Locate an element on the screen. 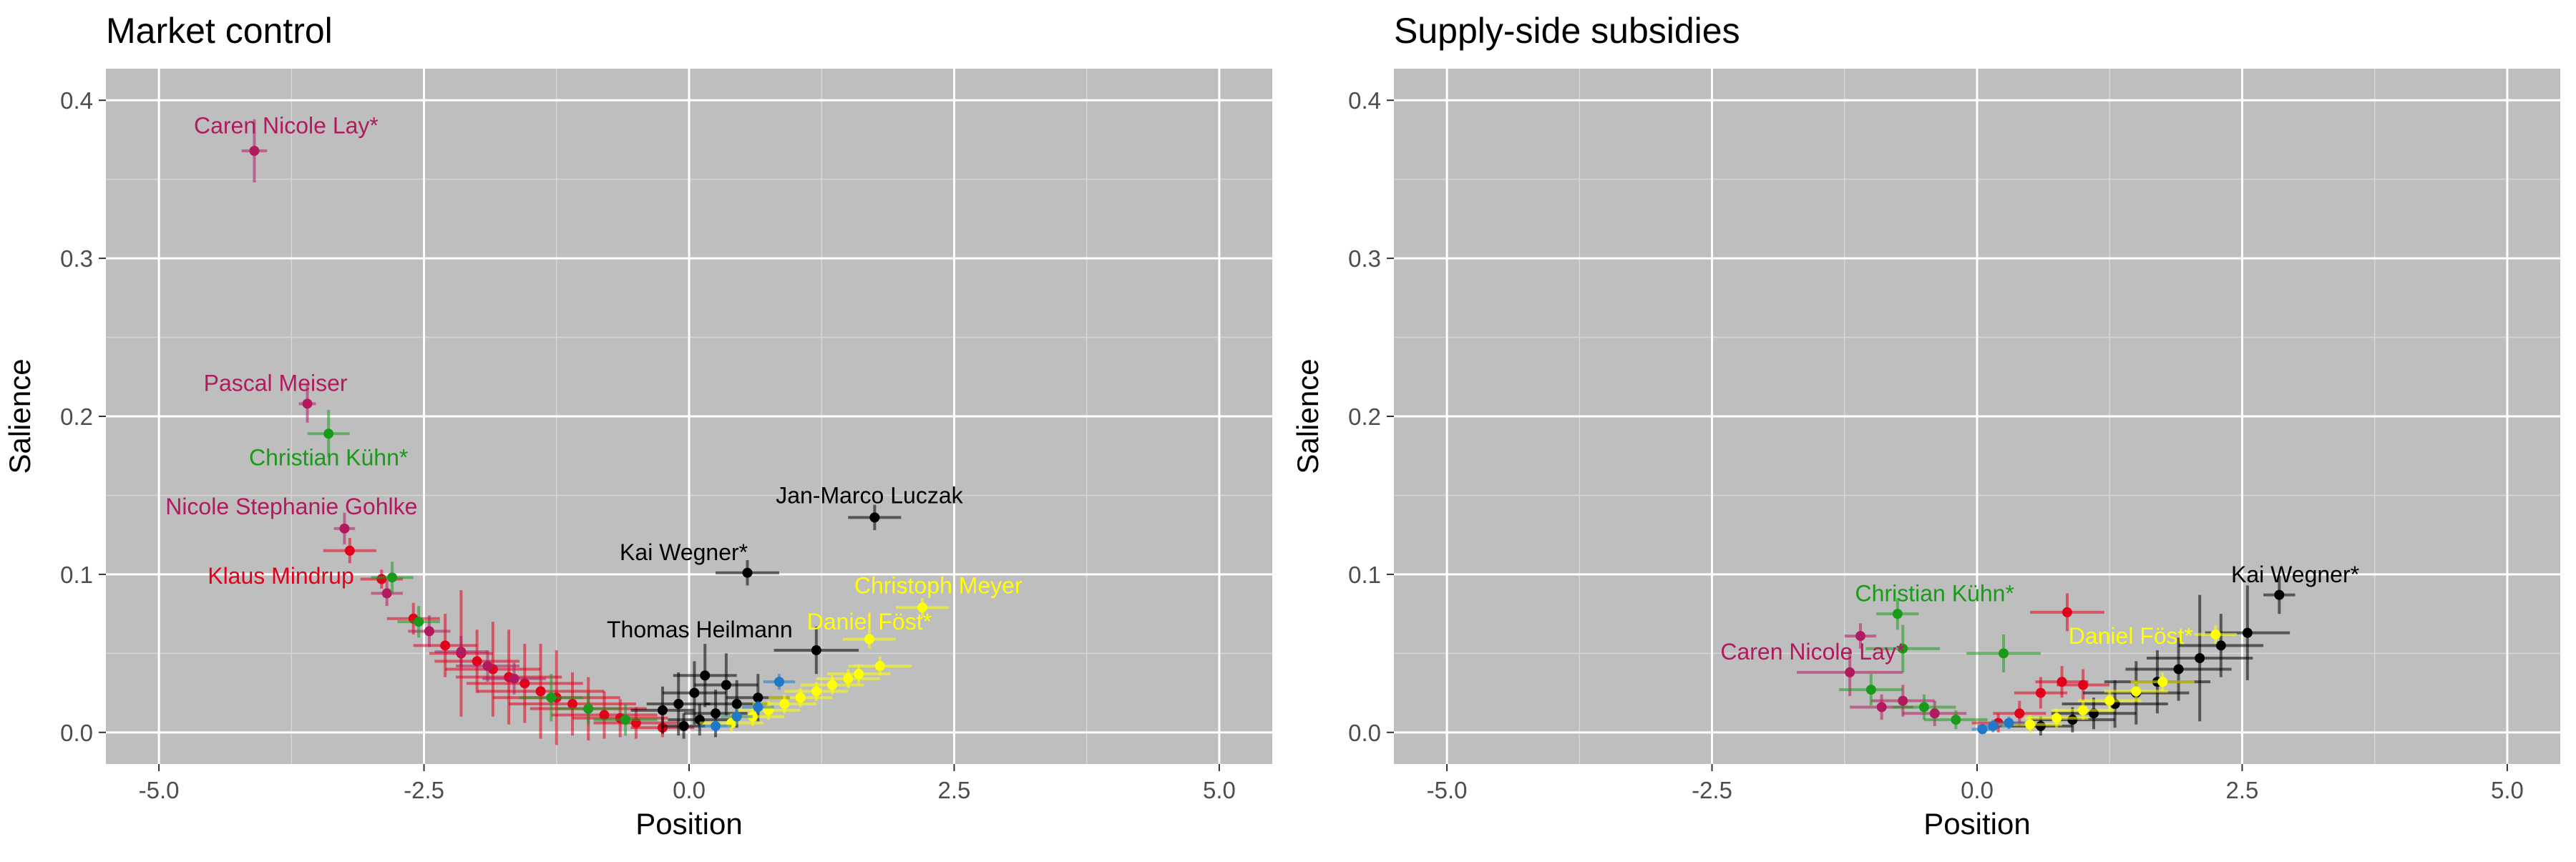 Image resolution: width=2576 pixels, height=862 pixels. panel-title: Supply-side subsidies is located at coordinates (1567, 31).